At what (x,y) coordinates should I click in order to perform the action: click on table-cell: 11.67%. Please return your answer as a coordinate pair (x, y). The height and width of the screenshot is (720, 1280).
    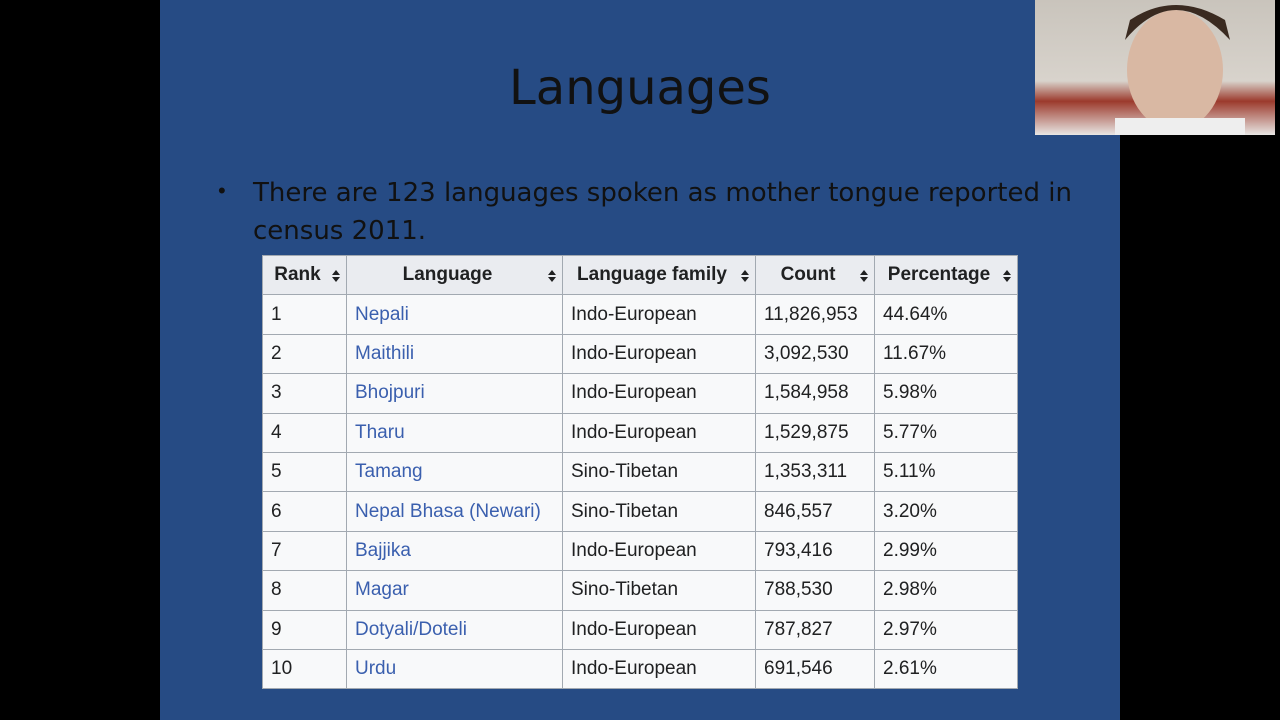
    Looking at the image, I should click on (946, 354).